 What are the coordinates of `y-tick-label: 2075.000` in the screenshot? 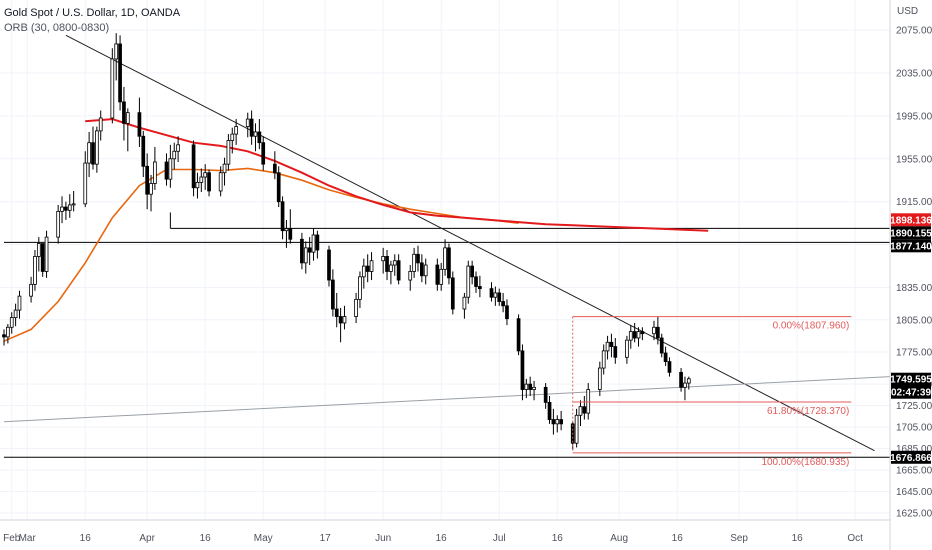 It's located at (914, 31).